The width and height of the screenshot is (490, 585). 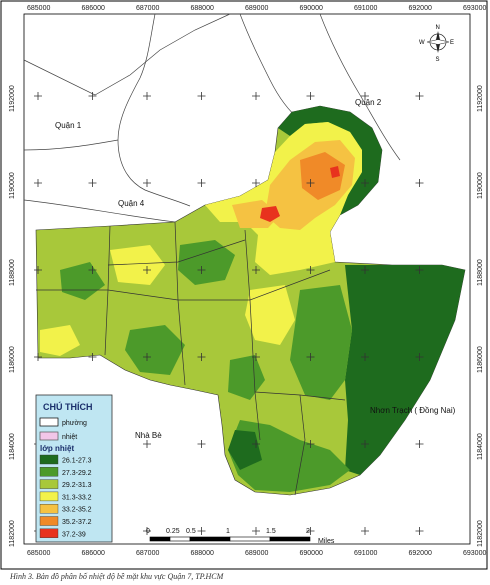 I want to click on scale-bar-label: 1.5, so click(x=271, y=531).